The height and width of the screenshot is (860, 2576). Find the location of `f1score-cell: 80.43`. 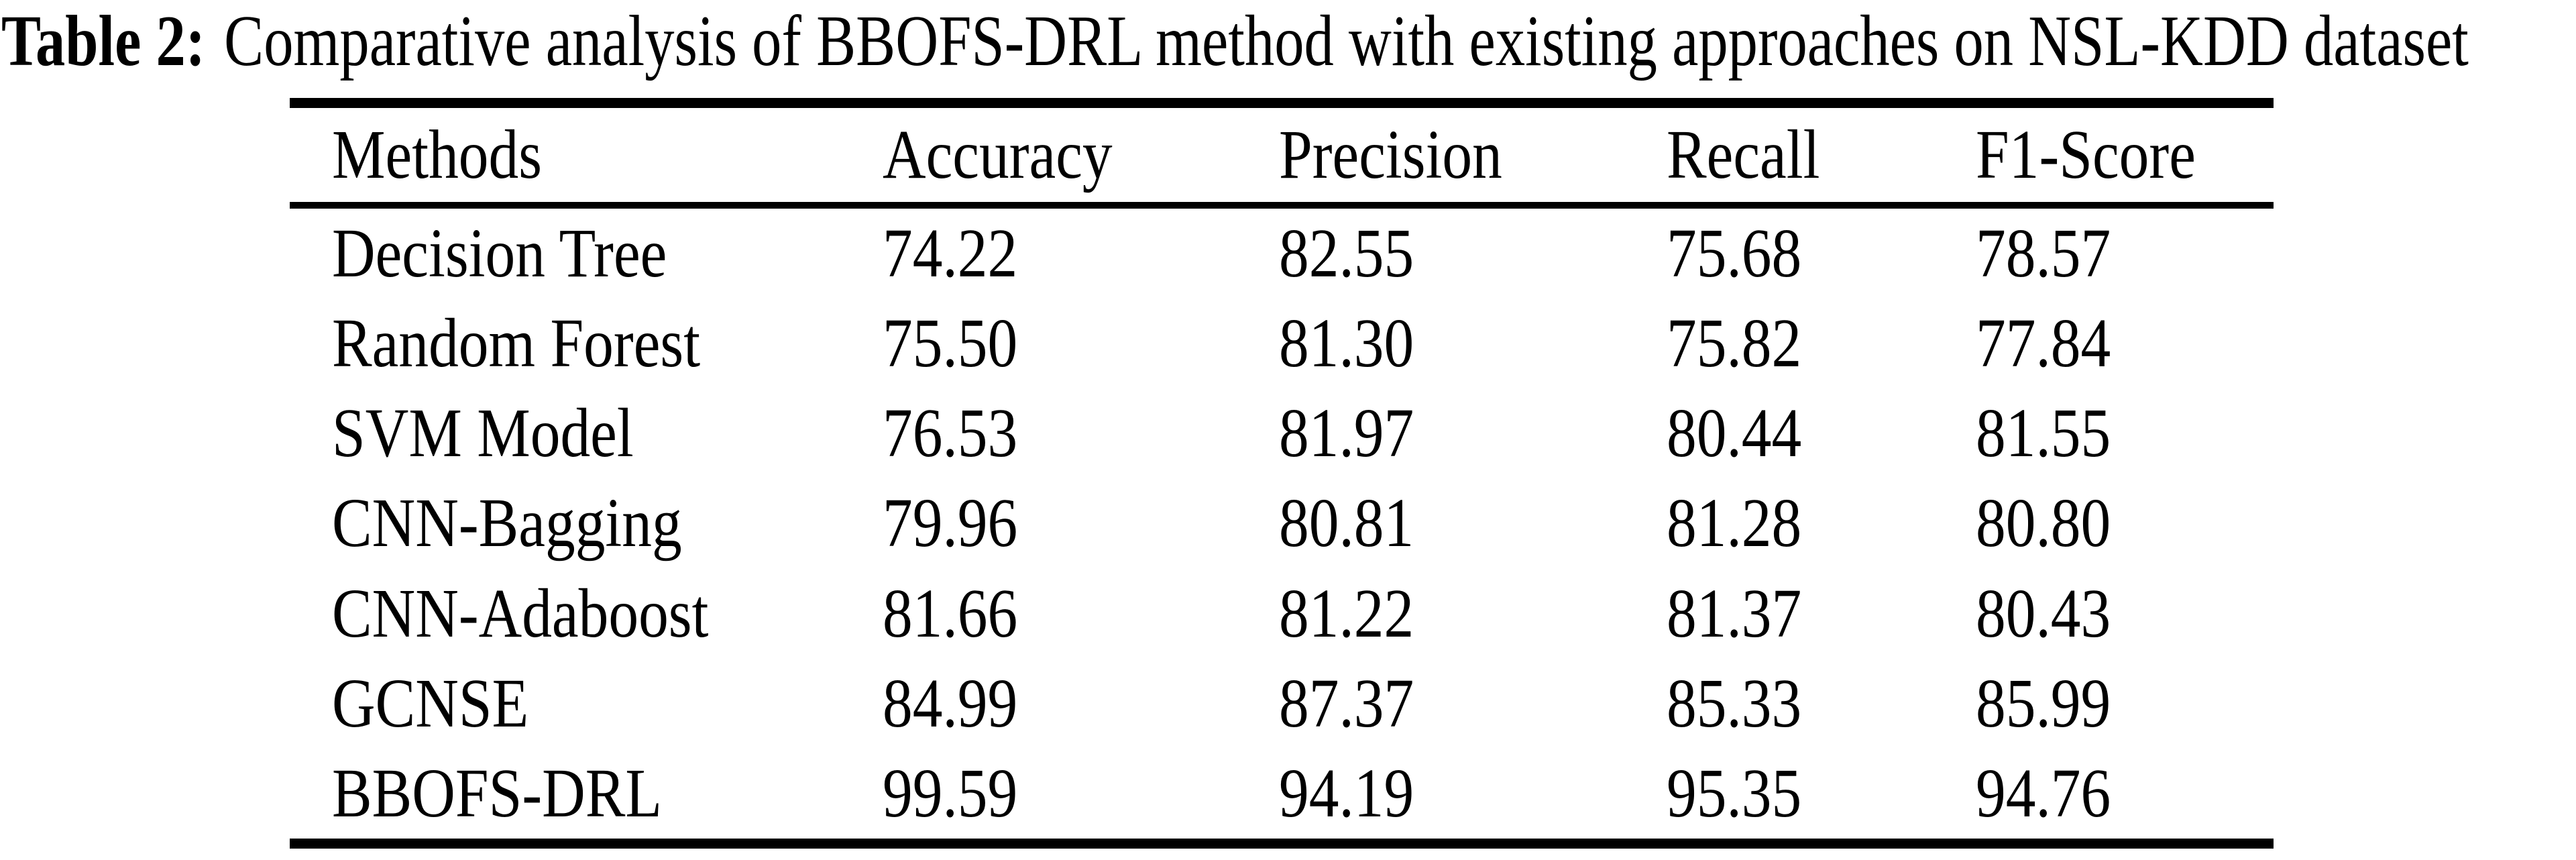

f1score-cell: 80.43 is located at coordinates (2043, 613).